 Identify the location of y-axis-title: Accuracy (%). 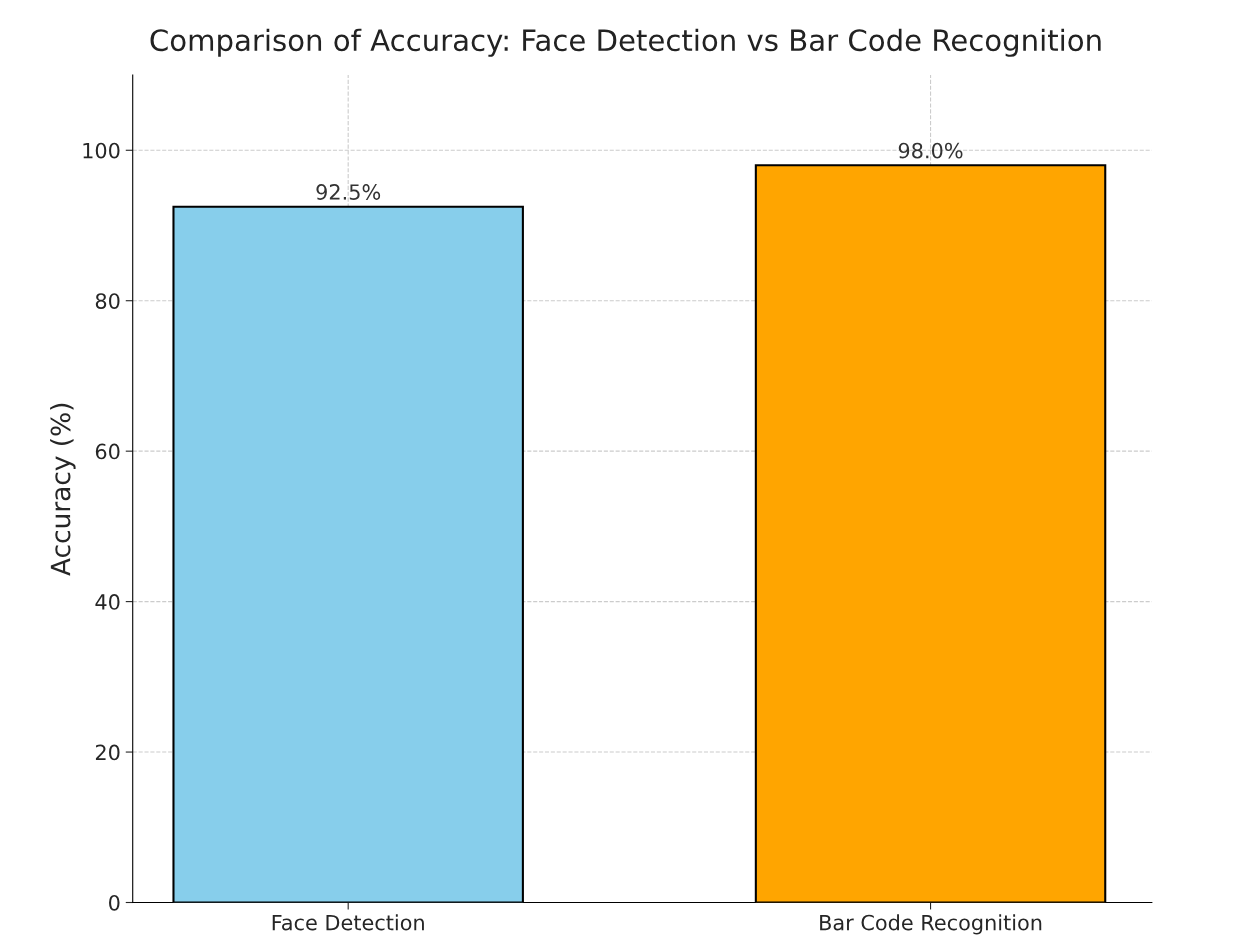
(63, 489).